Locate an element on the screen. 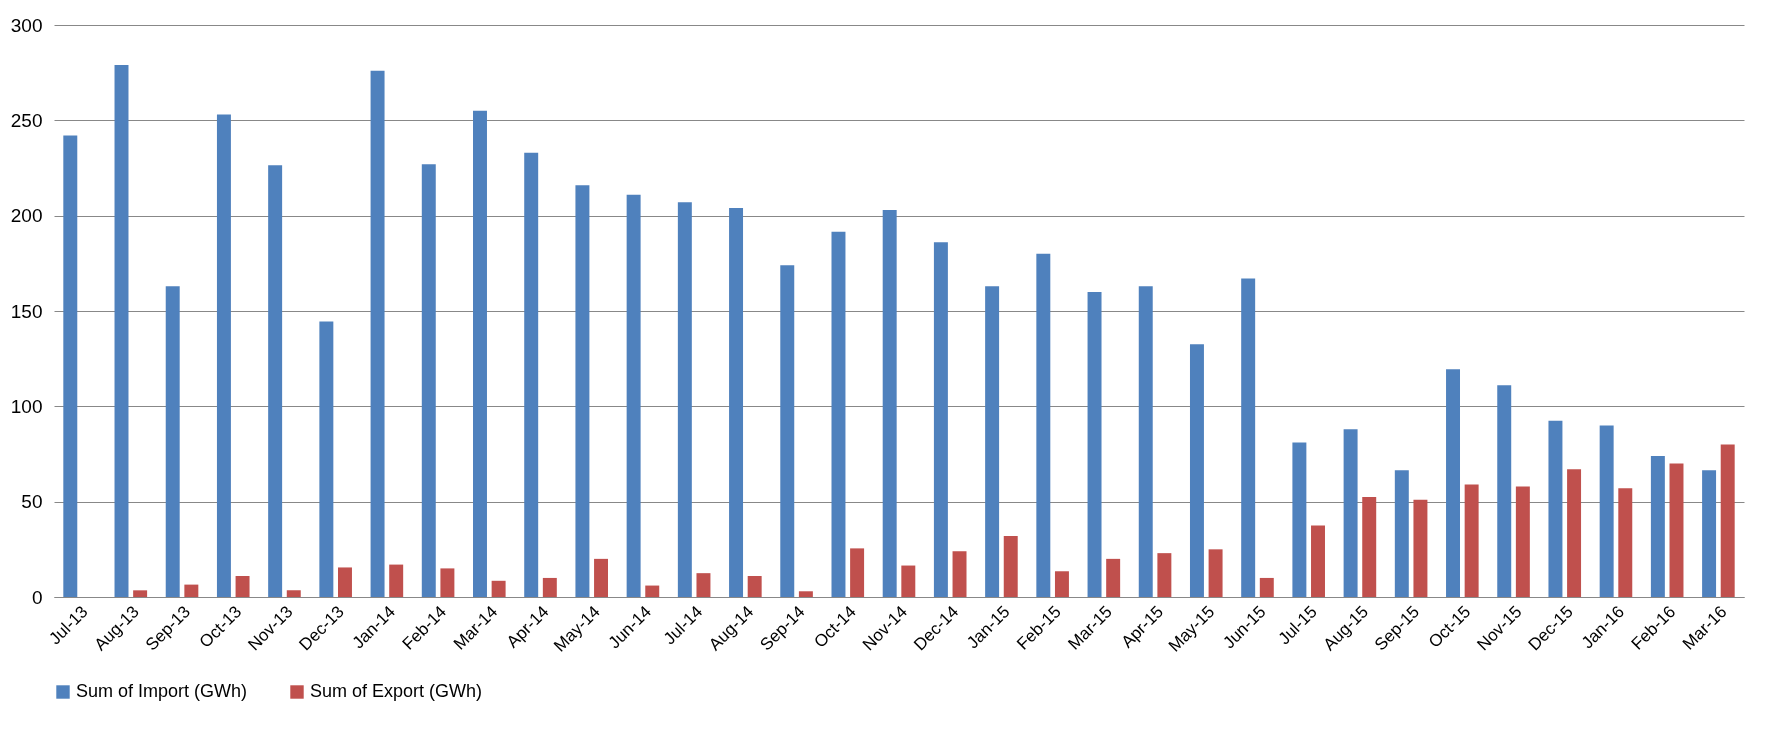 Image resolution: width=1778 pixels, height=744 pixels. y-tick-label: 150 is located at coordinates (26, 311).